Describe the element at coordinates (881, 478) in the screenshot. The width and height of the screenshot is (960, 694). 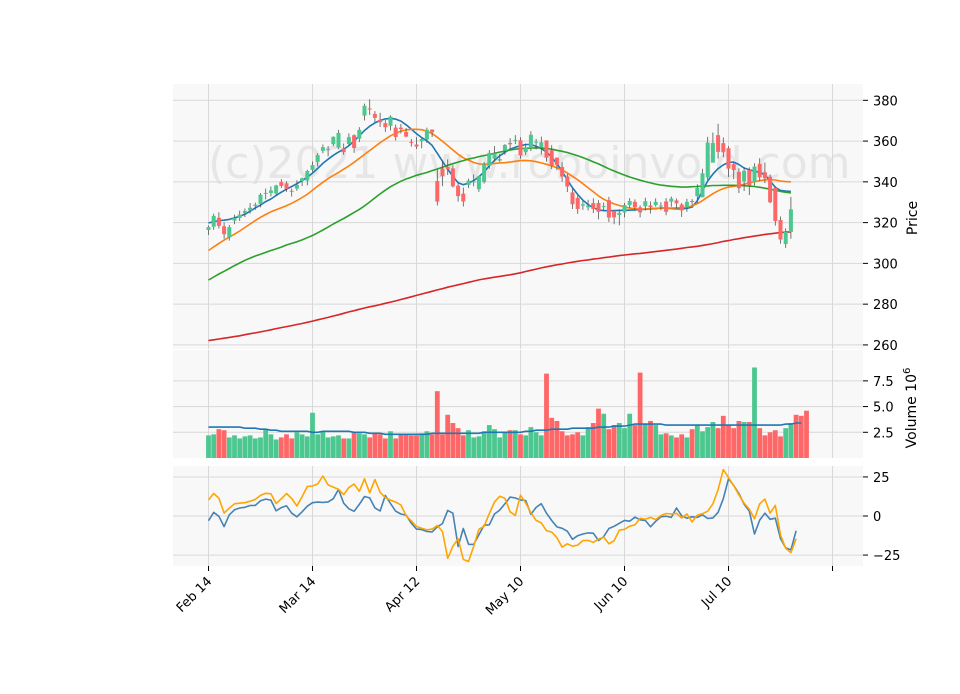
I see `oscillator-y-tick-label: 25` at that location.